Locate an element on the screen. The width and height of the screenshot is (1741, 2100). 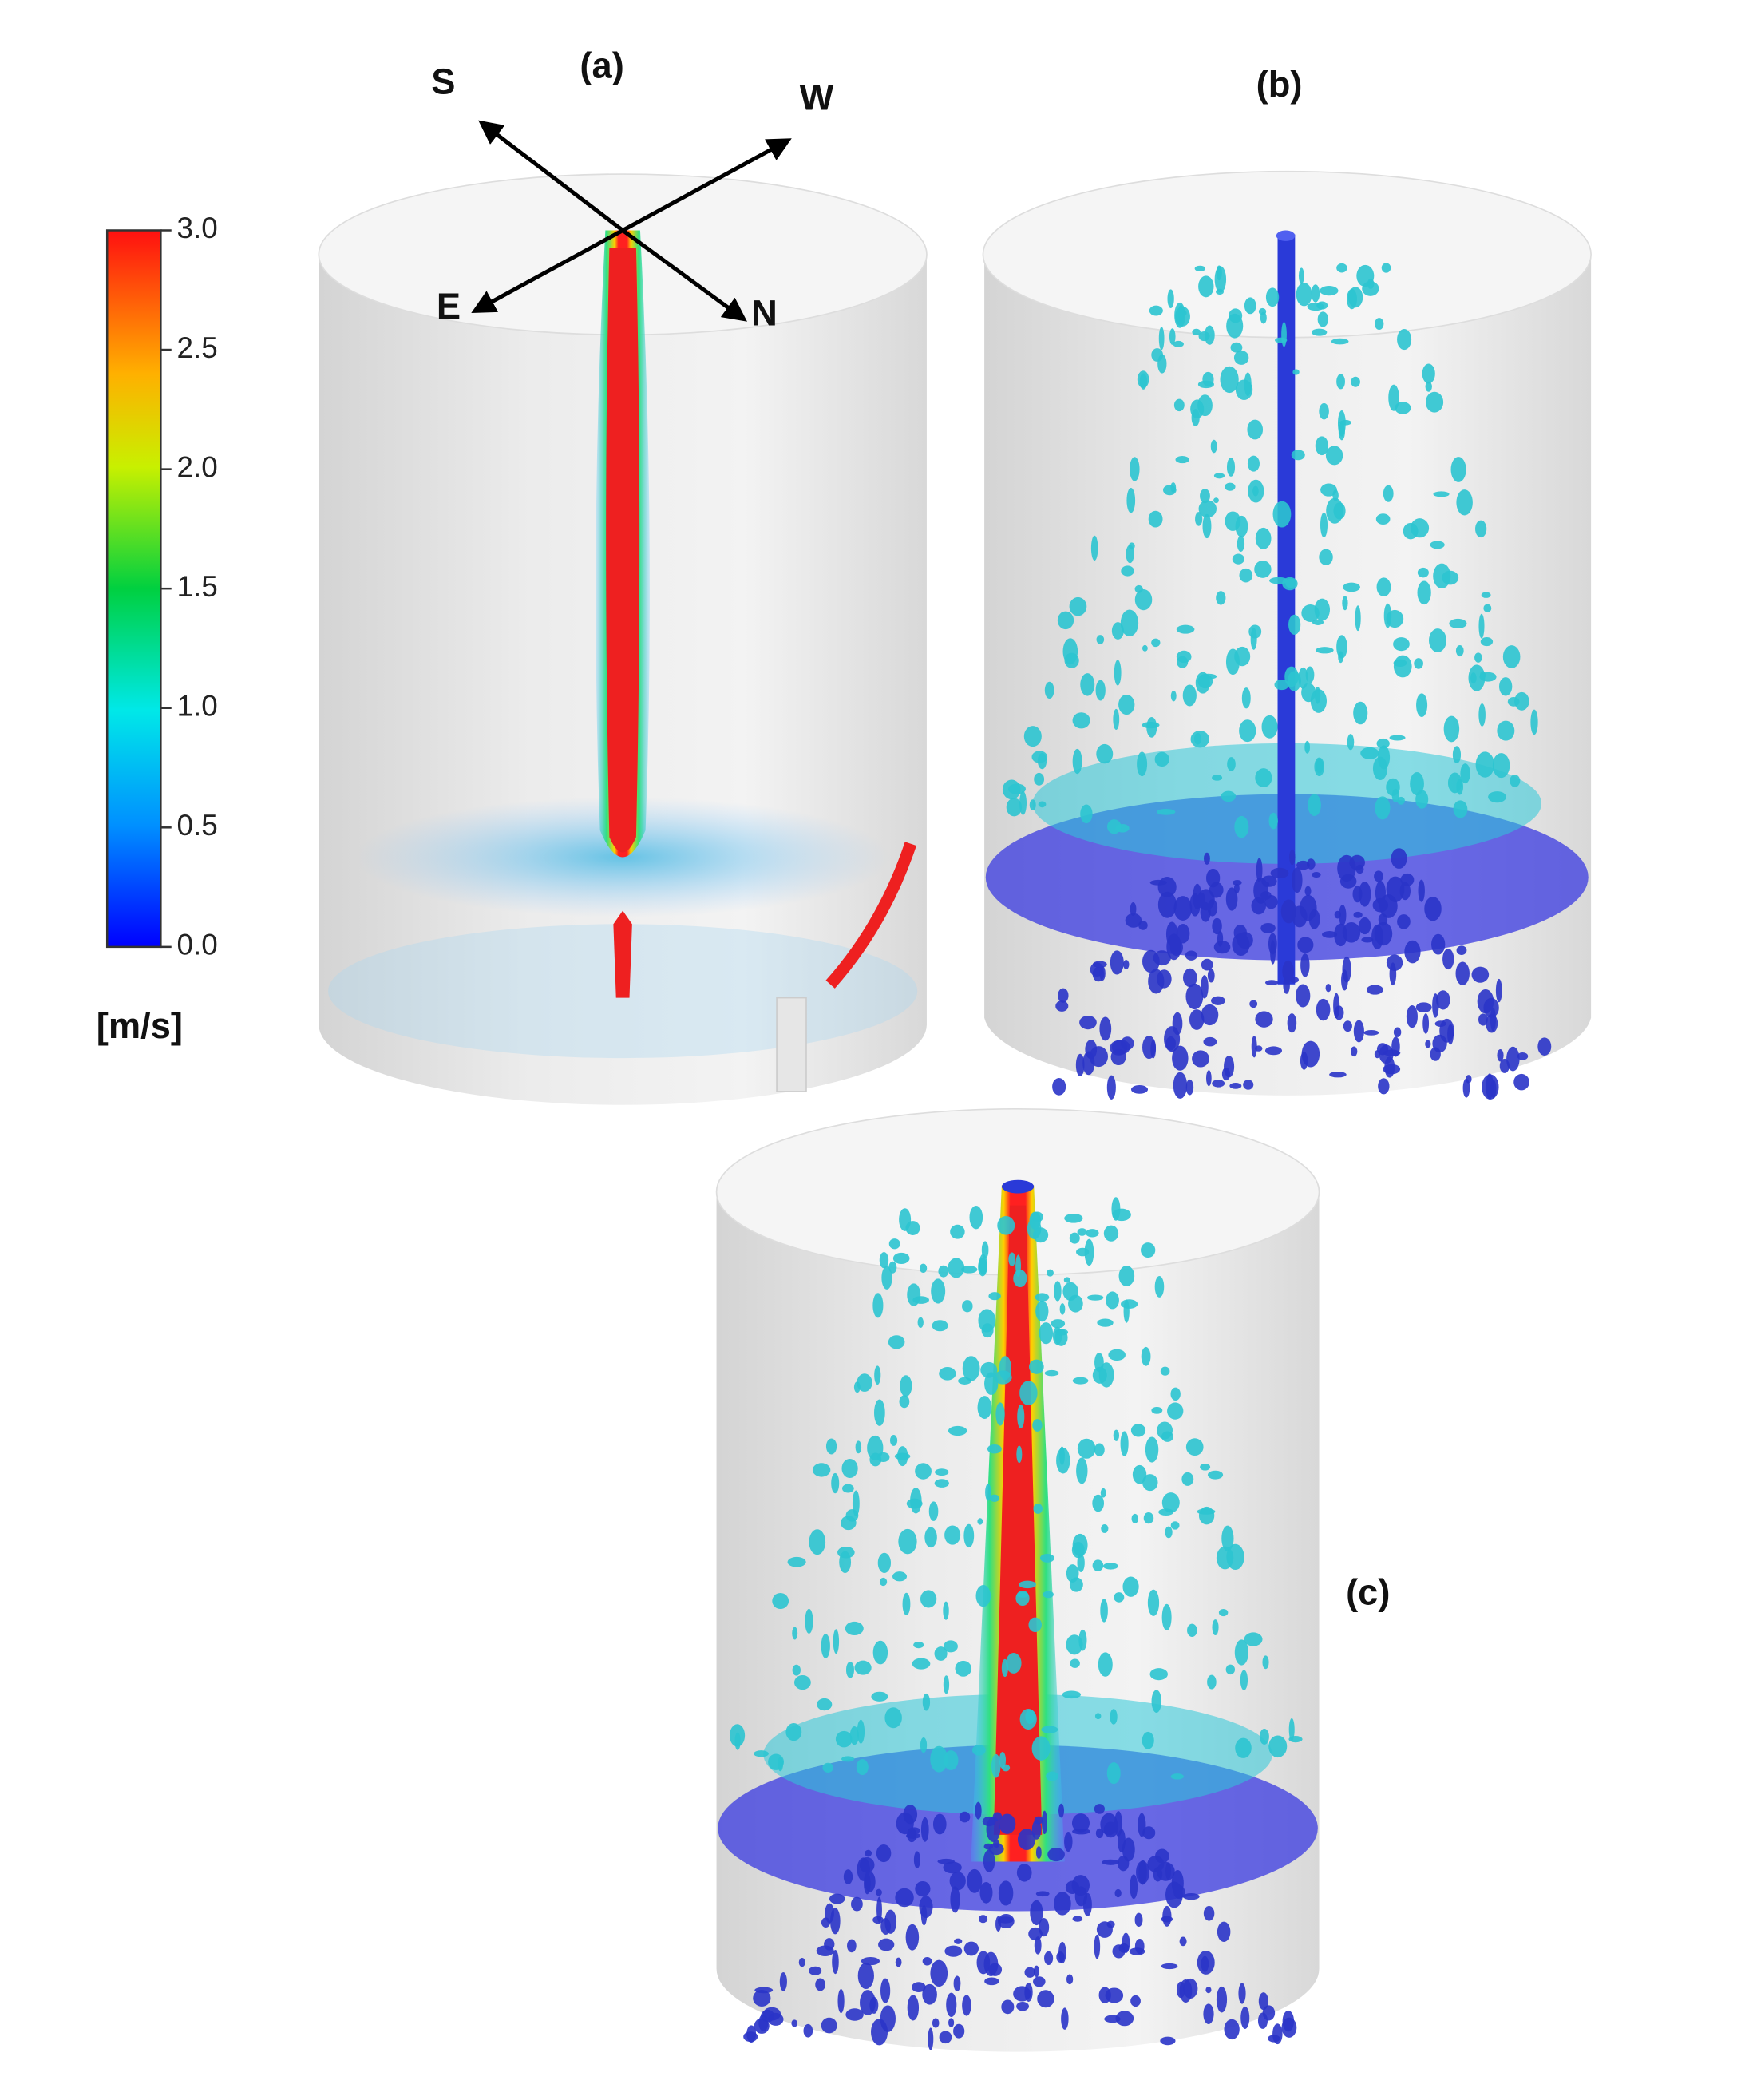
panel-label: (b) is located at coordinates (1279, 84).